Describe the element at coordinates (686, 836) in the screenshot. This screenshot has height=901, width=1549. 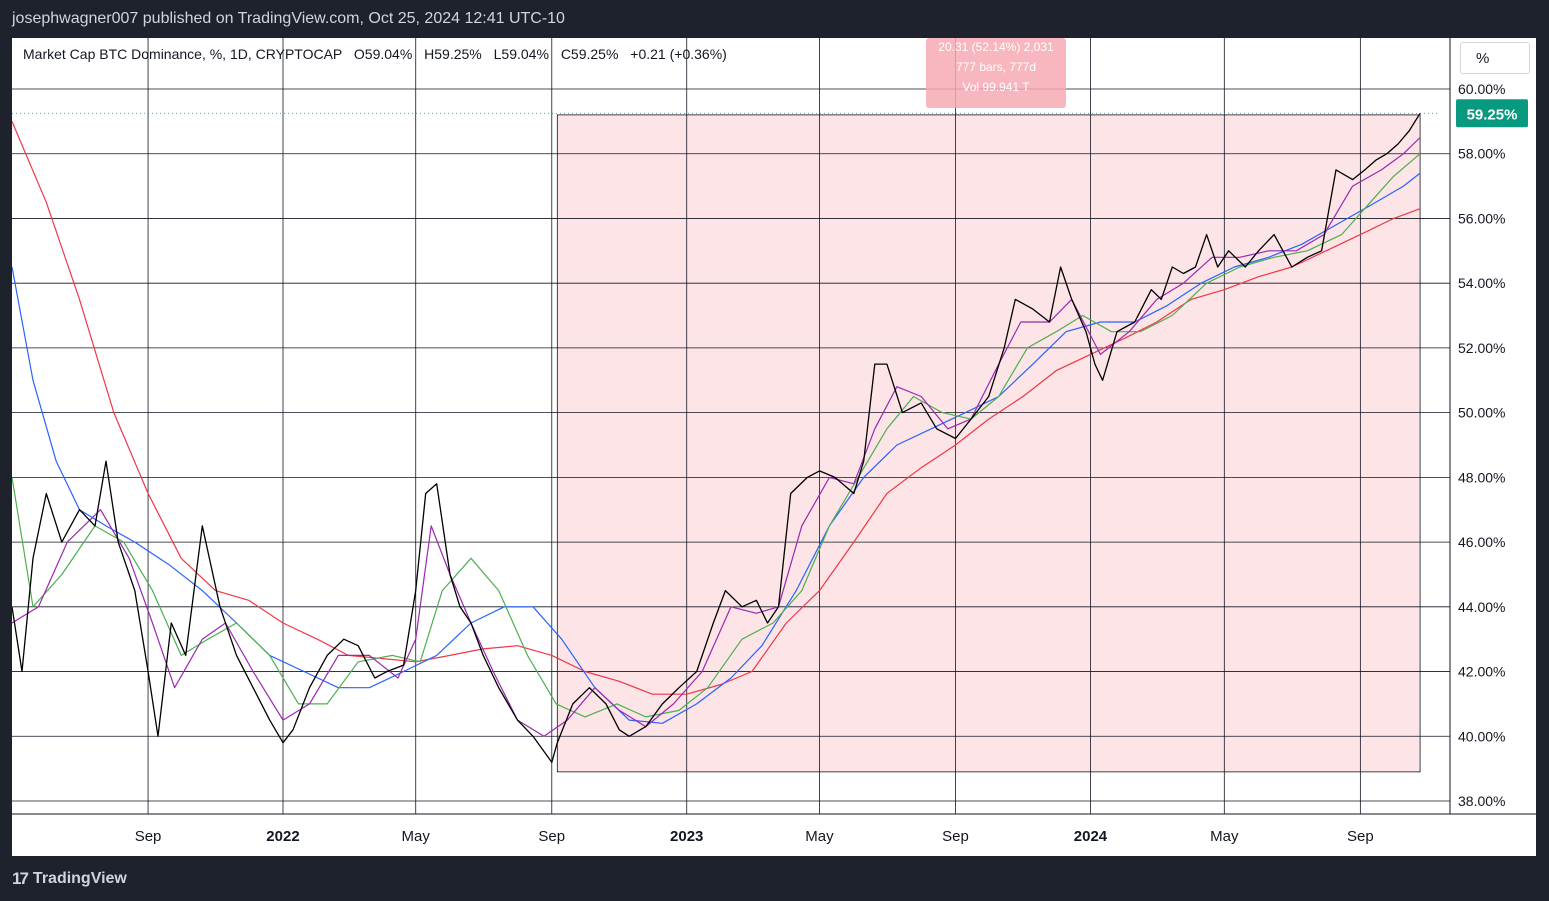
I see `x-tick-label: 2023` at that location.